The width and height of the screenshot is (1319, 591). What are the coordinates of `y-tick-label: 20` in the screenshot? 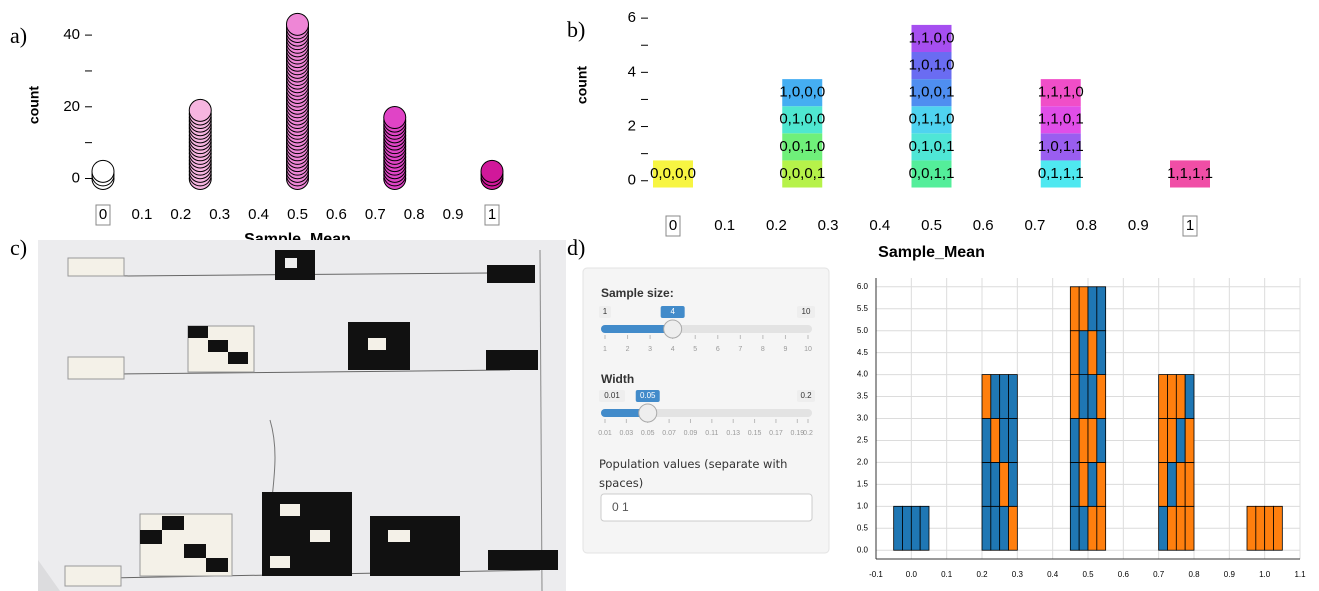 It's located at (71, 106).